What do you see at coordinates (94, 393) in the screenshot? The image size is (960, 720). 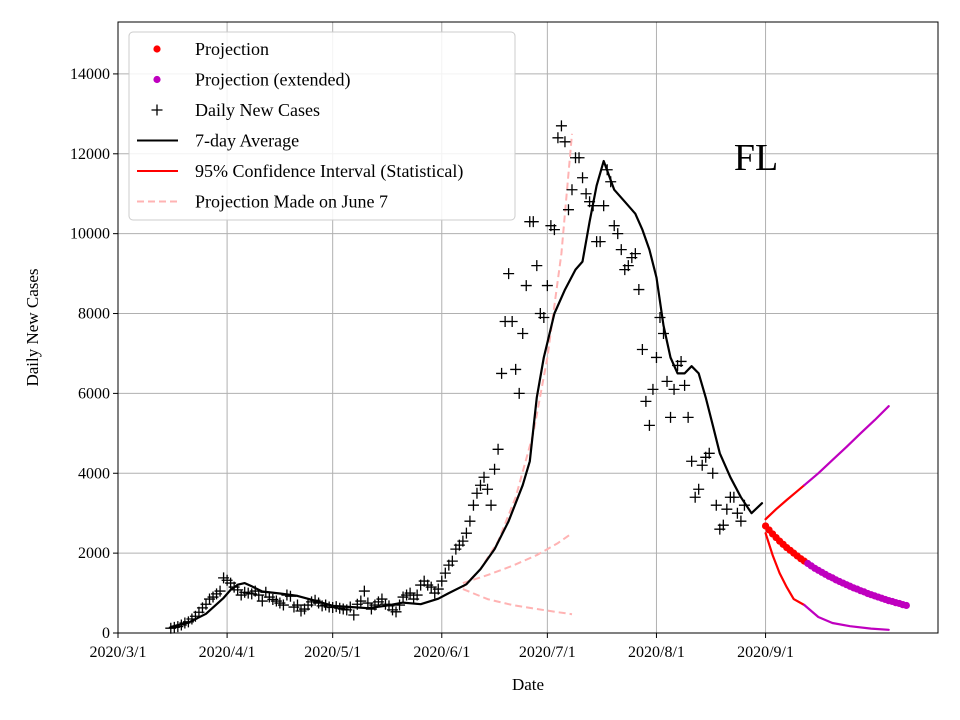 I see `y-tick-label: 6000` at bounding box center [94, 393].